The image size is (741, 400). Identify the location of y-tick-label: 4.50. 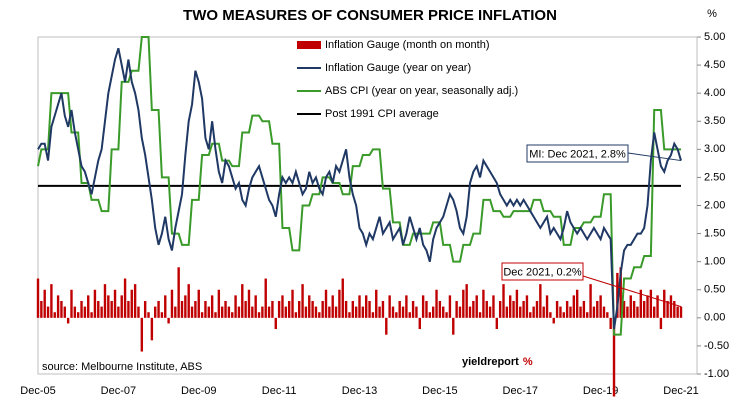
(714, 65).